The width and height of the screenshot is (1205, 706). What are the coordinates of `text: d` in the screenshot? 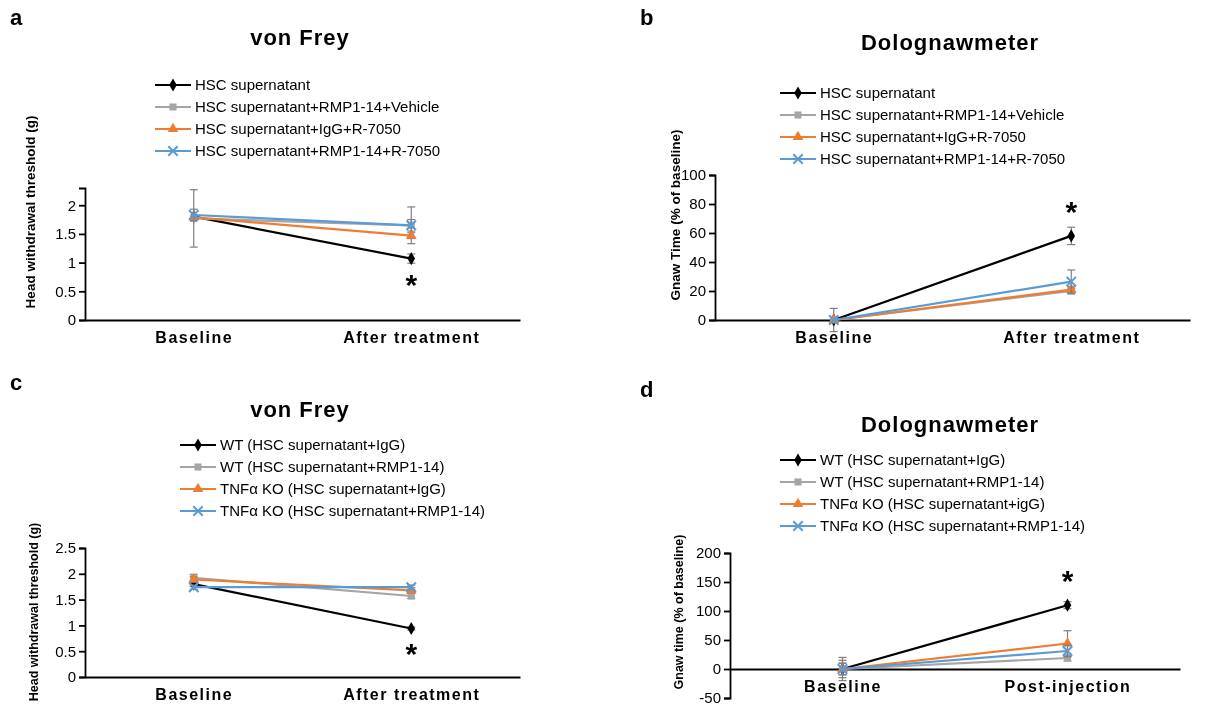 It's located at (647, 389).